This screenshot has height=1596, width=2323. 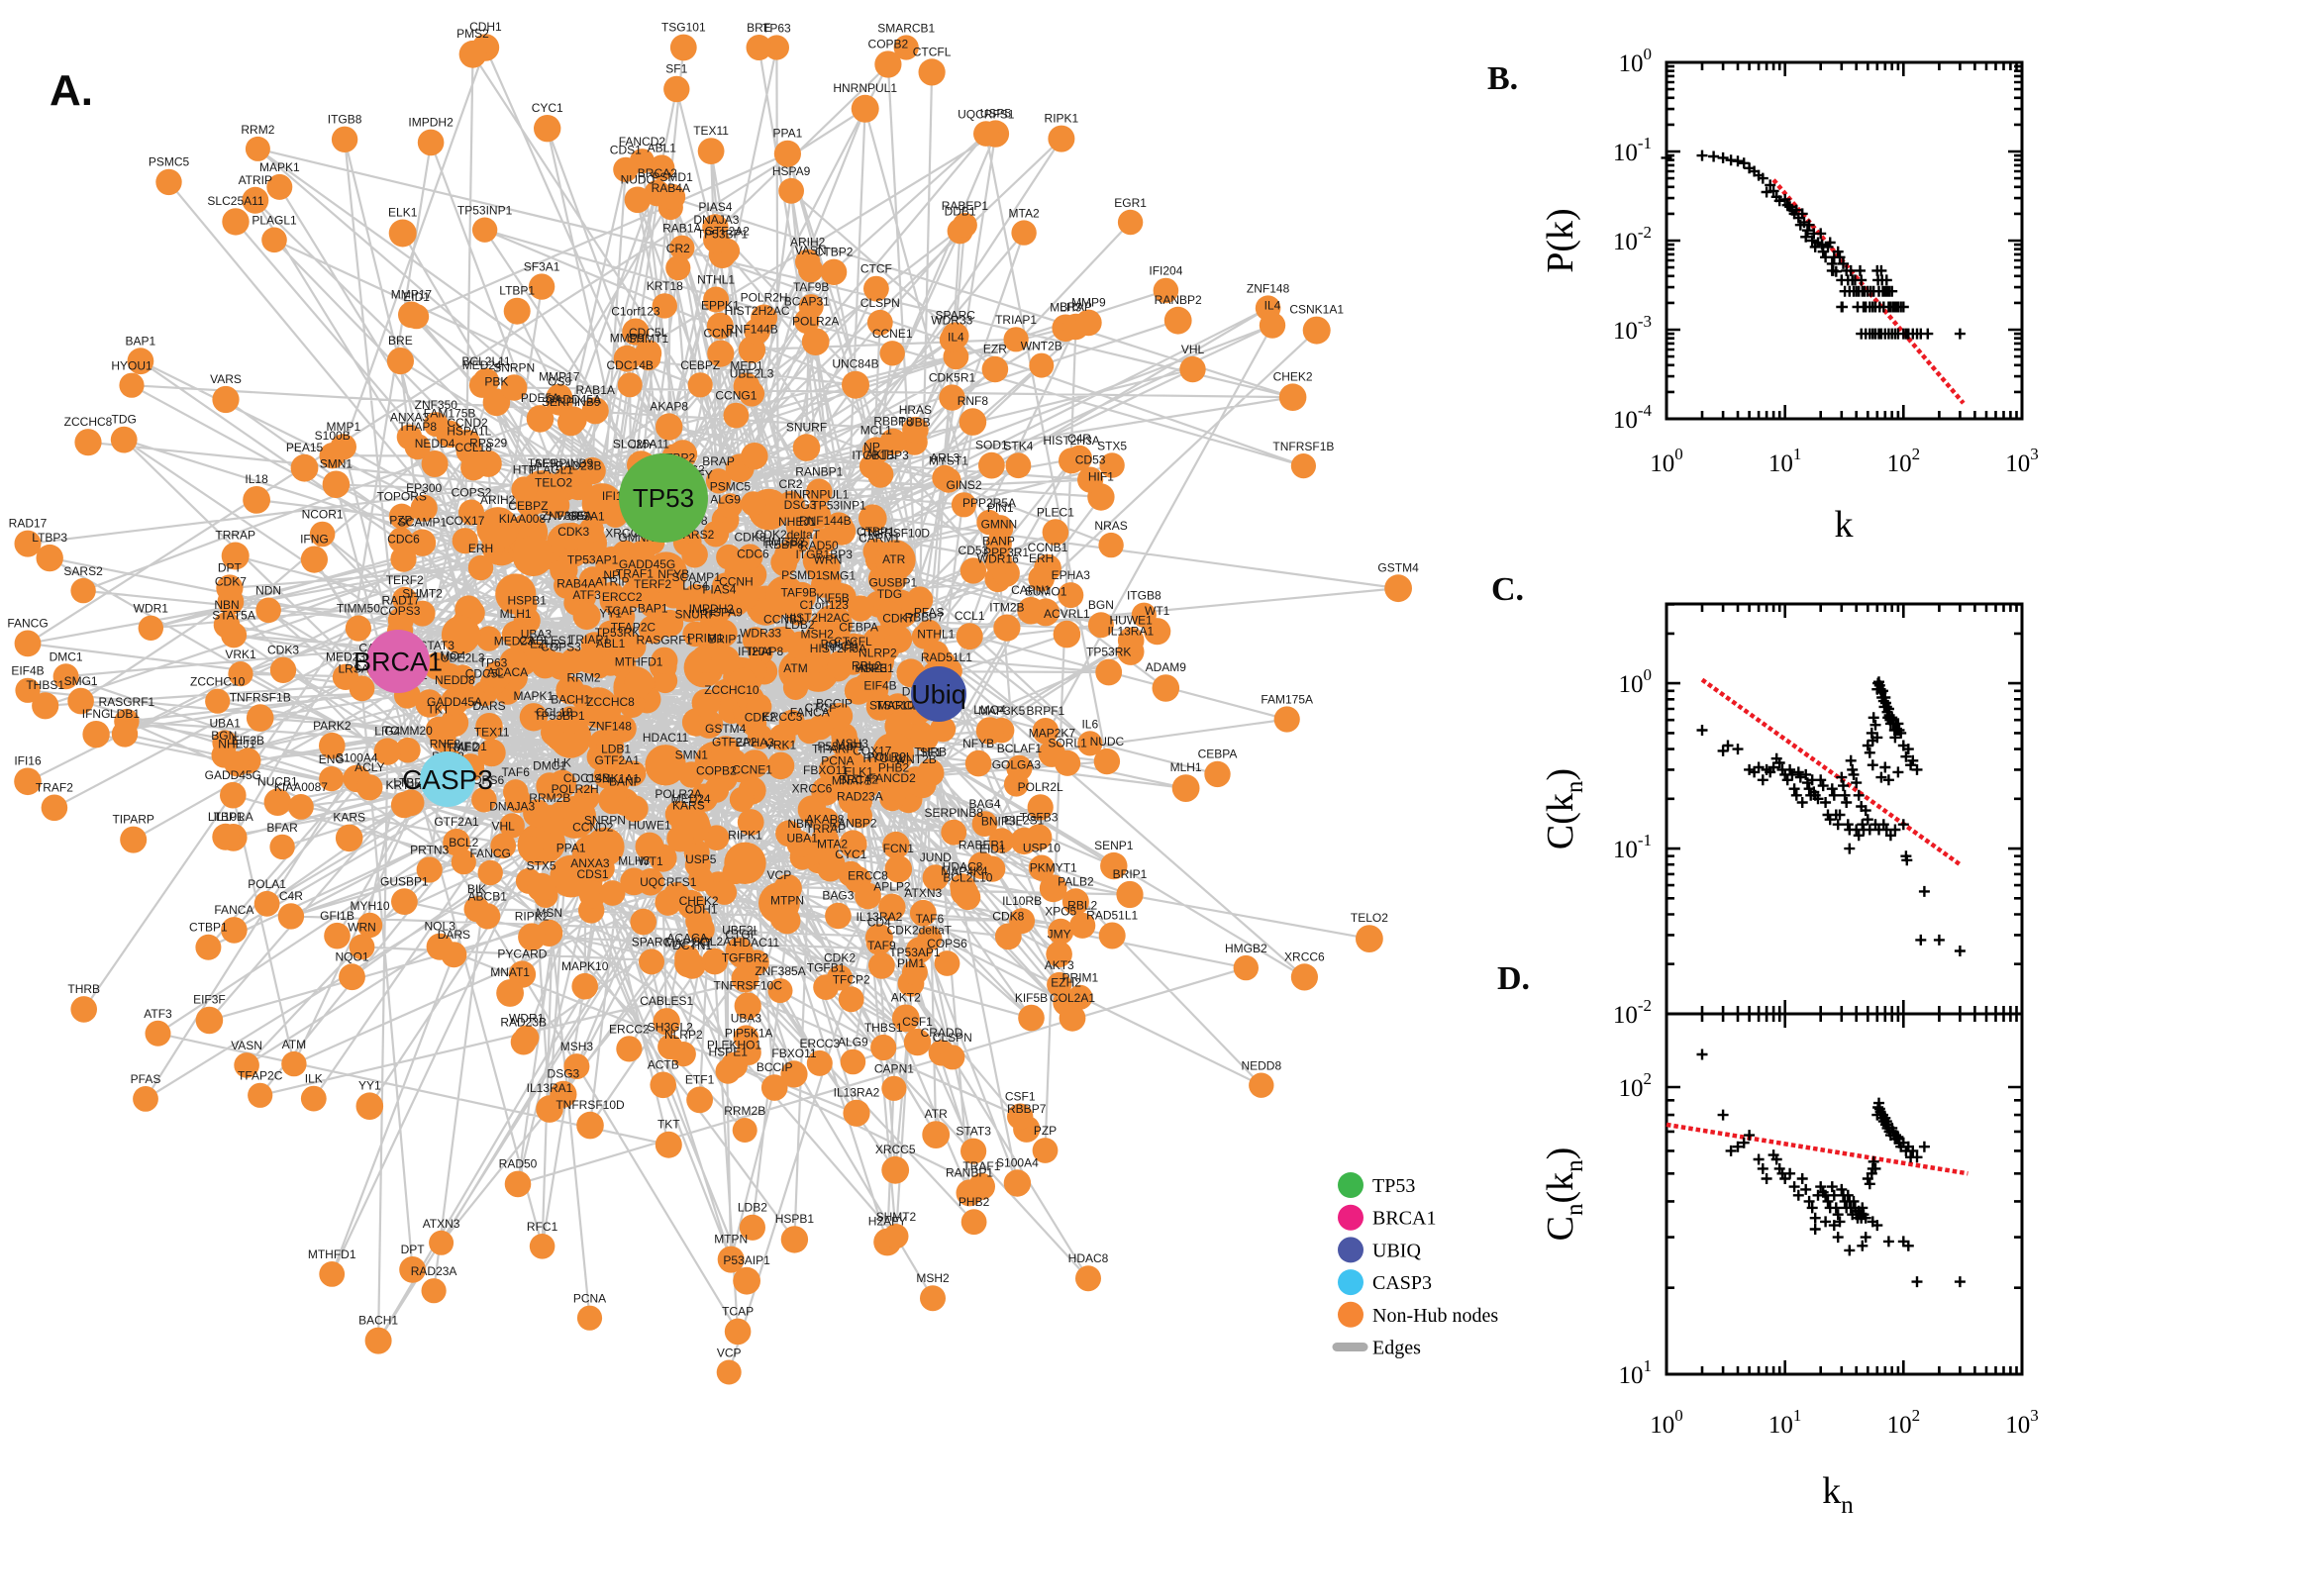 What do you see at coordinates (410, 418) in the screenshot?
I see `gene-label: ANXA3` at bounding box center [410, 418].